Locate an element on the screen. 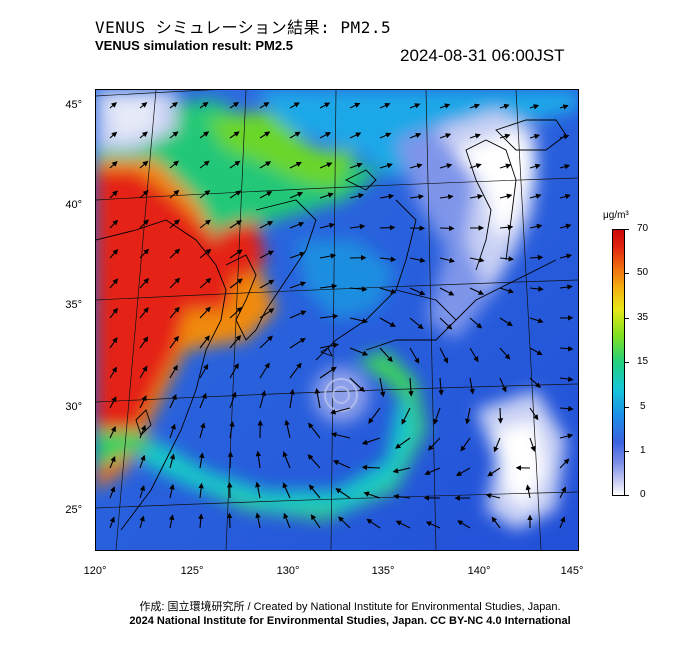 The width and height of the screenshot is (700, 649). colorbar-unit: μg/m³ is located at coordinates (616, 215).